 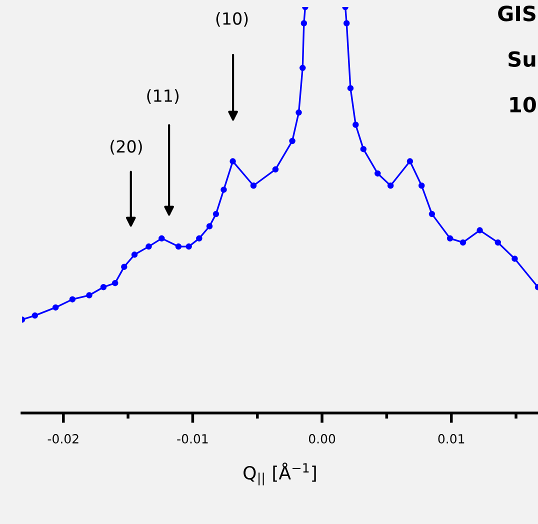 What do you see at coordinates (522, 59) in the screenshot?
I see `annotation: Su` at bounding box center [522, 59].